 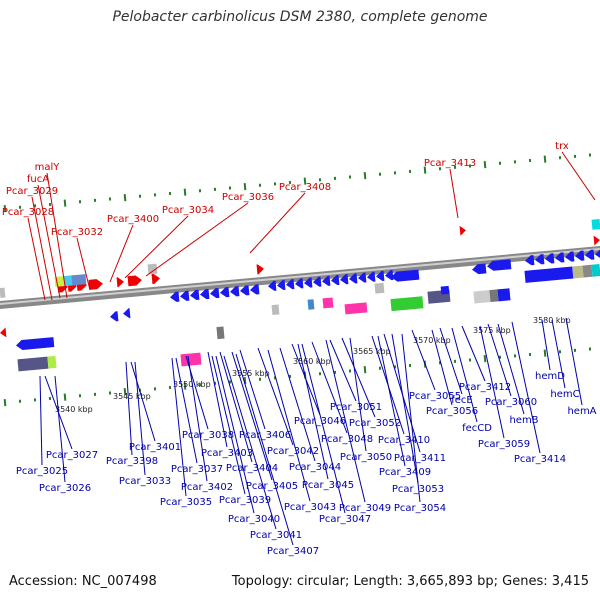 What do you see at coordinates (477, 428) in the screenshot?
I see `reverse-gene-label: fecCD` at bounding box center [477, 428].